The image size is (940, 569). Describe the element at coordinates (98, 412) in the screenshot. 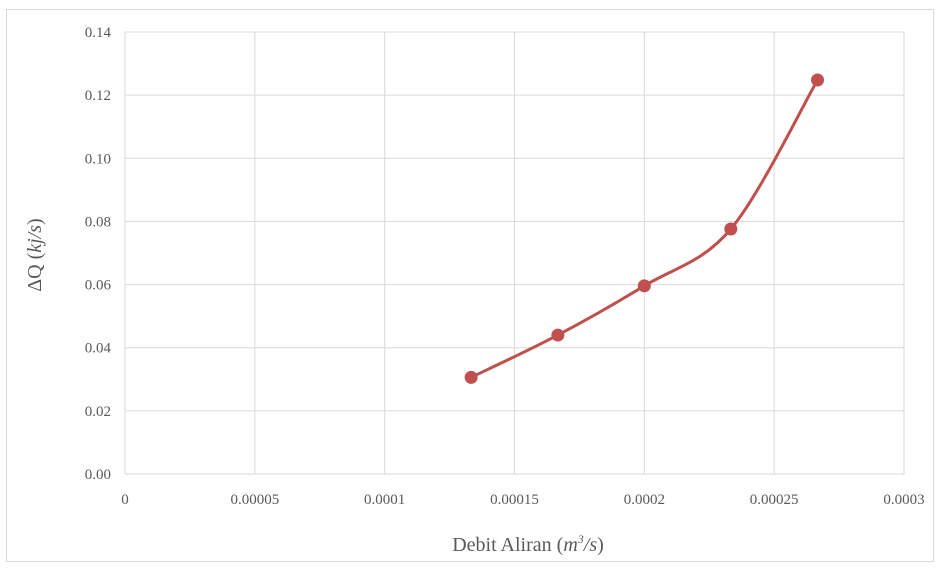

I see `y-tick-label: 0.02` at that location.